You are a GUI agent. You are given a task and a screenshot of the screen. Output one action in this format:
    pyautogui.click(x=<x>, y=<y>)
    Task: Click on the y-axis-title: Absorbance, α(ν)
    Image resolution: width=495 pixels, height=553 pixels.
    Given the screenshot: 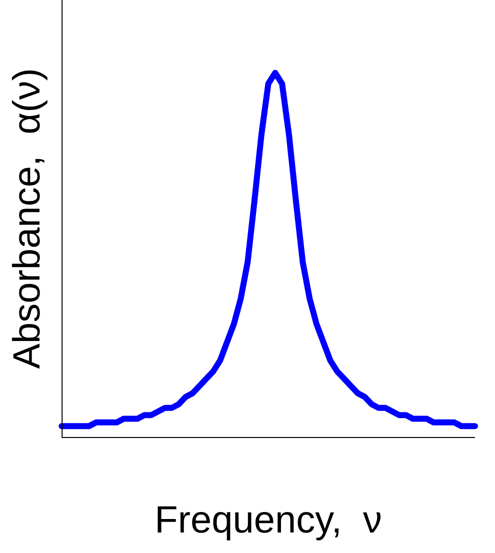 What is the action you would take?
    pyautogui.click(x=27, y=218)
    